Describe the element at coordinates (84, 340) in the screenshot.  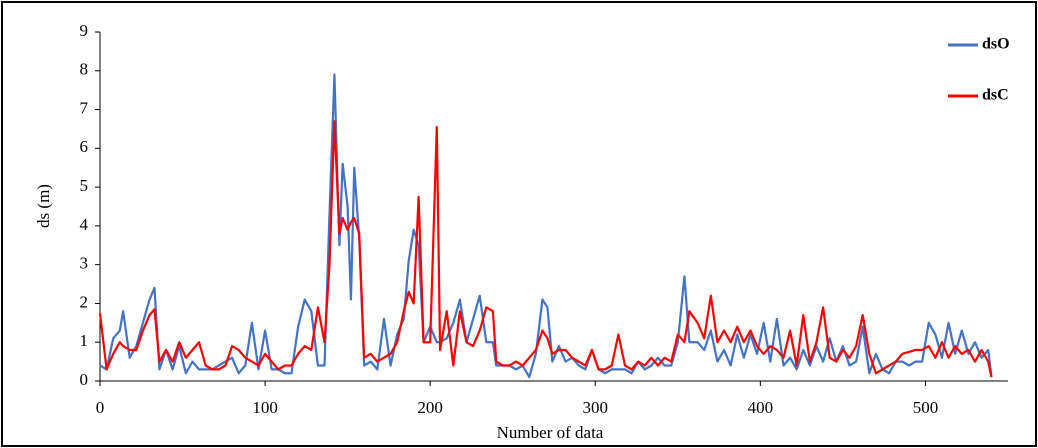
I see `y-tick-label: 1` at that location.